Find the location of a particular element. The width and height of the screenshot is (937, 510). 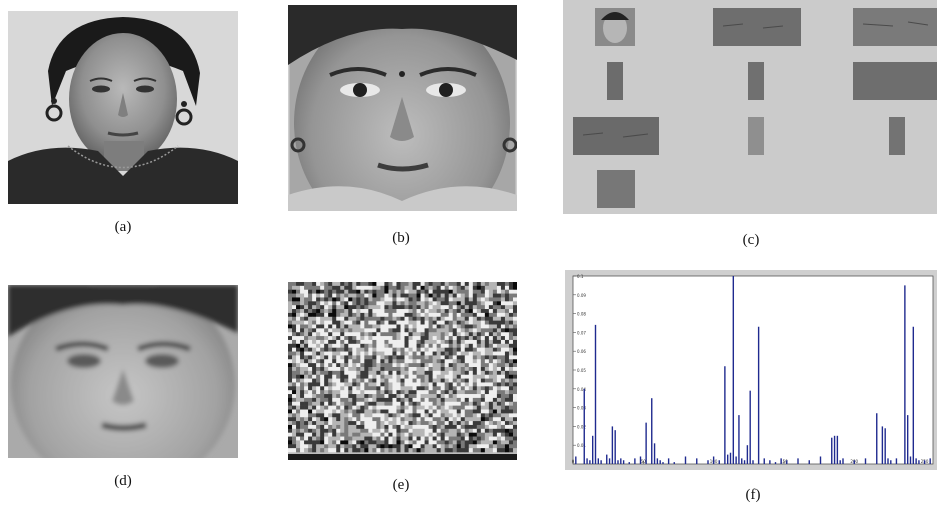

panel-b-face-crop is located at coordinates (402, 108).